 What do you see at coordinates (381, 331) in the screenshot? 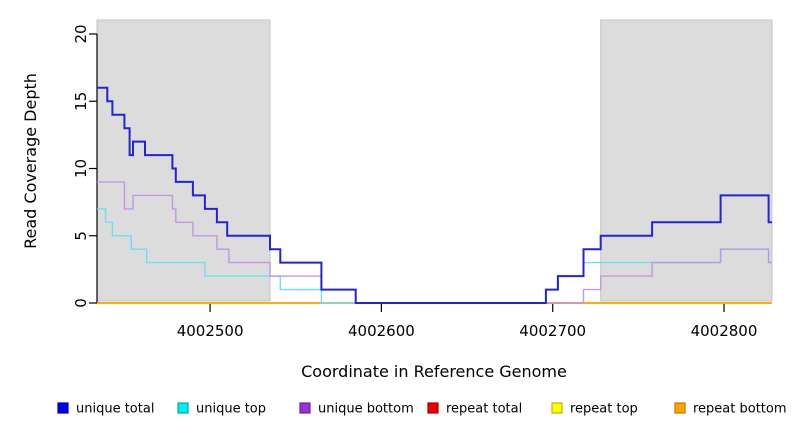
I see `x-axis-tick-label: 4002600` at bounding box center [381, 331].